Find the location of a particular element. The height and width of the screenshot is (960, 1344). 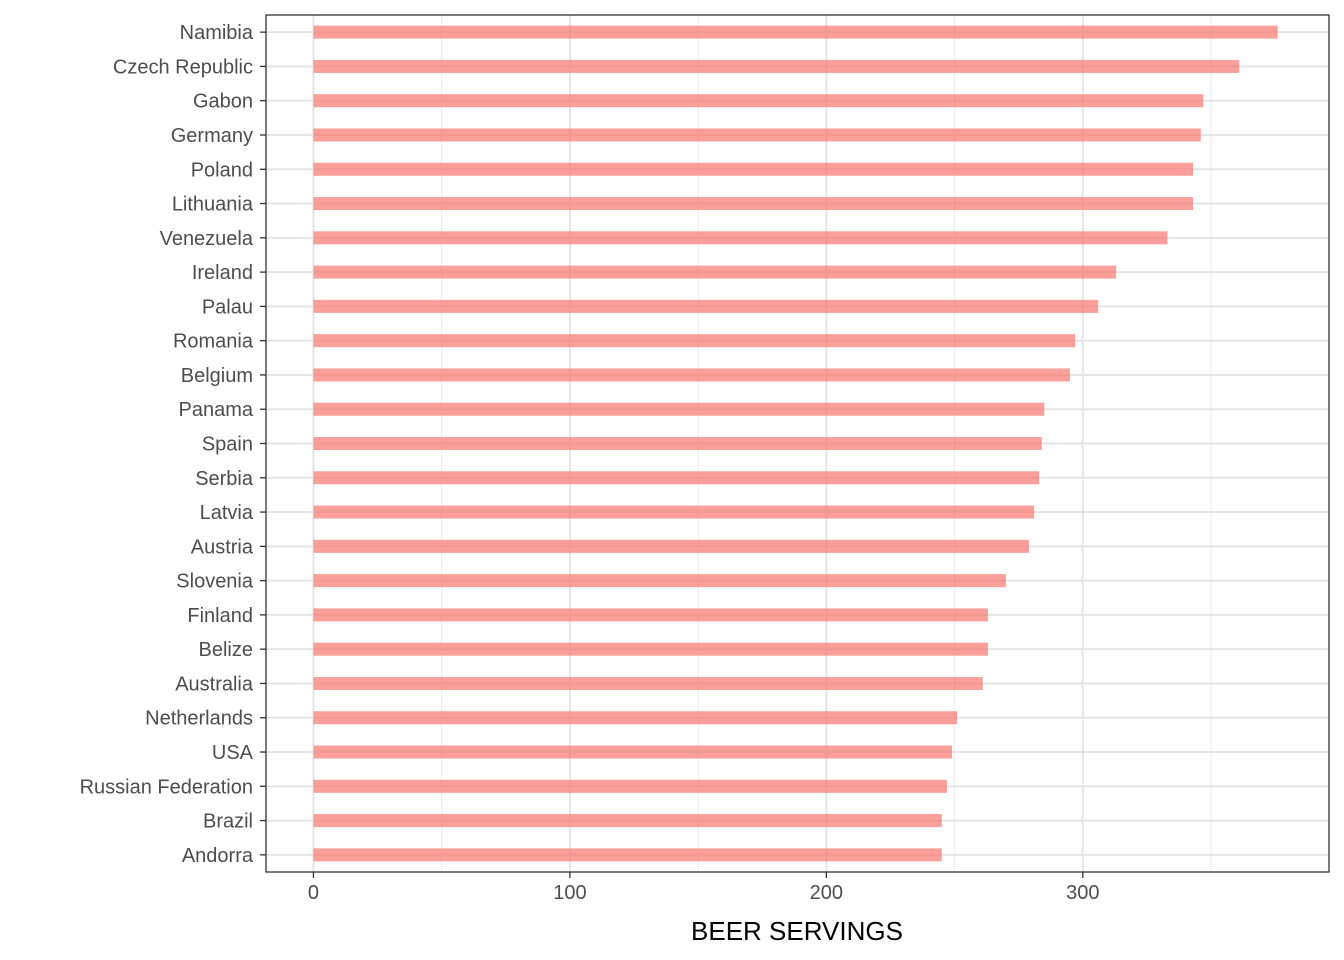

y-tick-label: Finland is located at coordinates (220, 616).